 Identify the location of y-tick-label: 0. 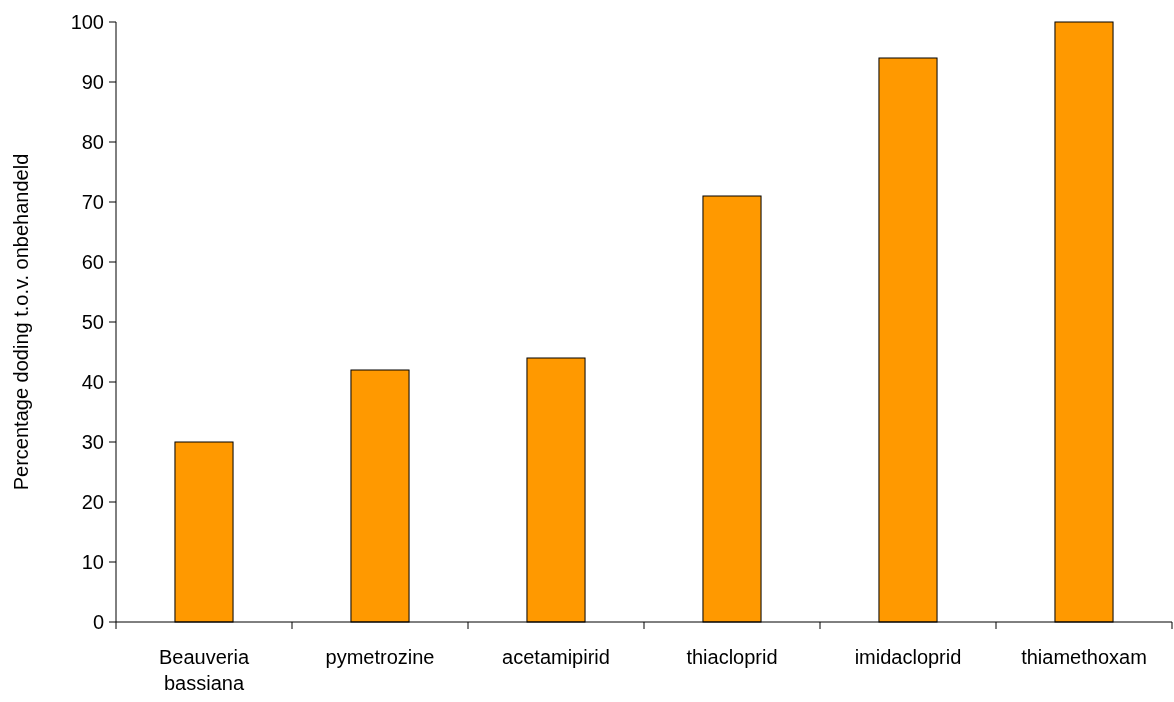
(98, 622).